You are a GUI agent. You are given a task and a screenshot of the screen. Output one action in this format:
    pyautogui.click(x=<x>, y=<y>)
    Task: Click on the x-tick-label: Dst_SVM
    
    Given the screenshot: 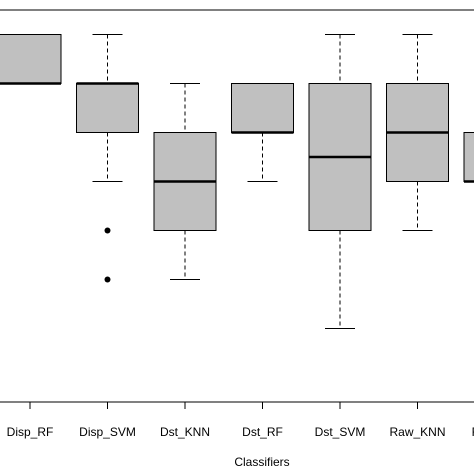 What is the action you would take?
    pyautogui.click(x=340, y=432)
    